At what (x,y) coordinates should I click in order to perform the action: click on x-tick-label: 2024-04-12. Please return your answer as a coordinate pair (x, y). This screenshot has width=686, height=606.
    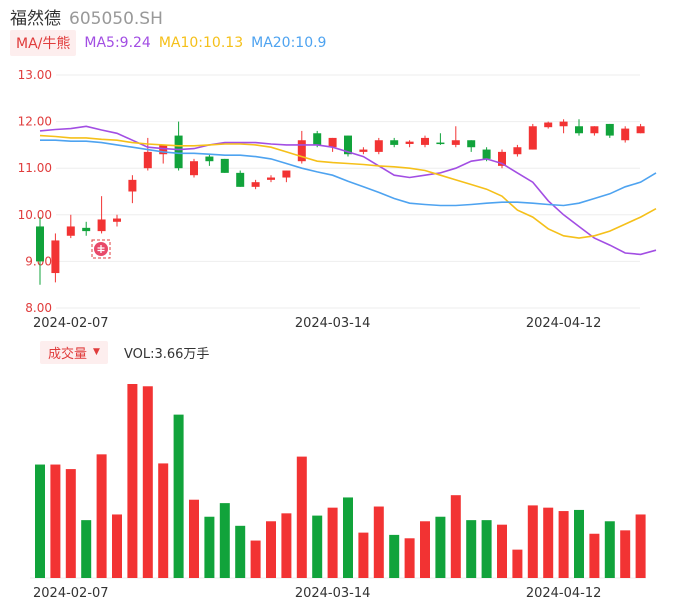
    Looking at the image, I should click on (564, 593).